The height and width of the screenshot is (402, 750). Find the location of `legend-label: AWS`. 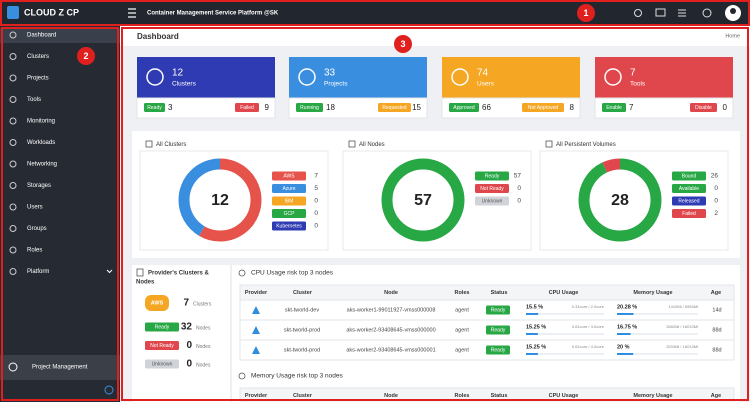

legend-label: AWS is located at coordinates (289, 176).